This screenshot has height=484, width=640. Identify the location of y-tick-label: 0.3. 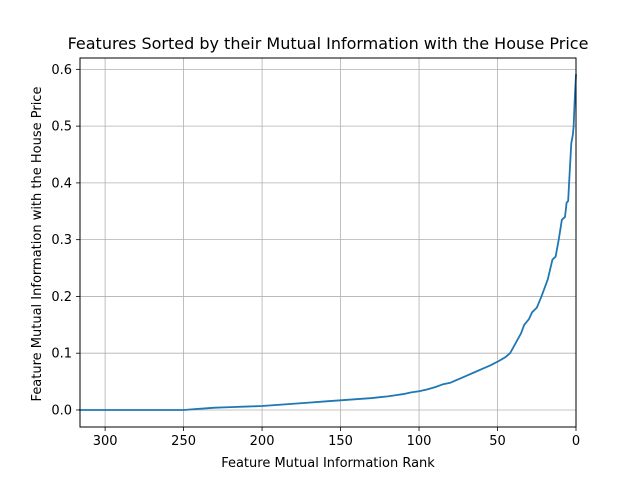
(61, 240).